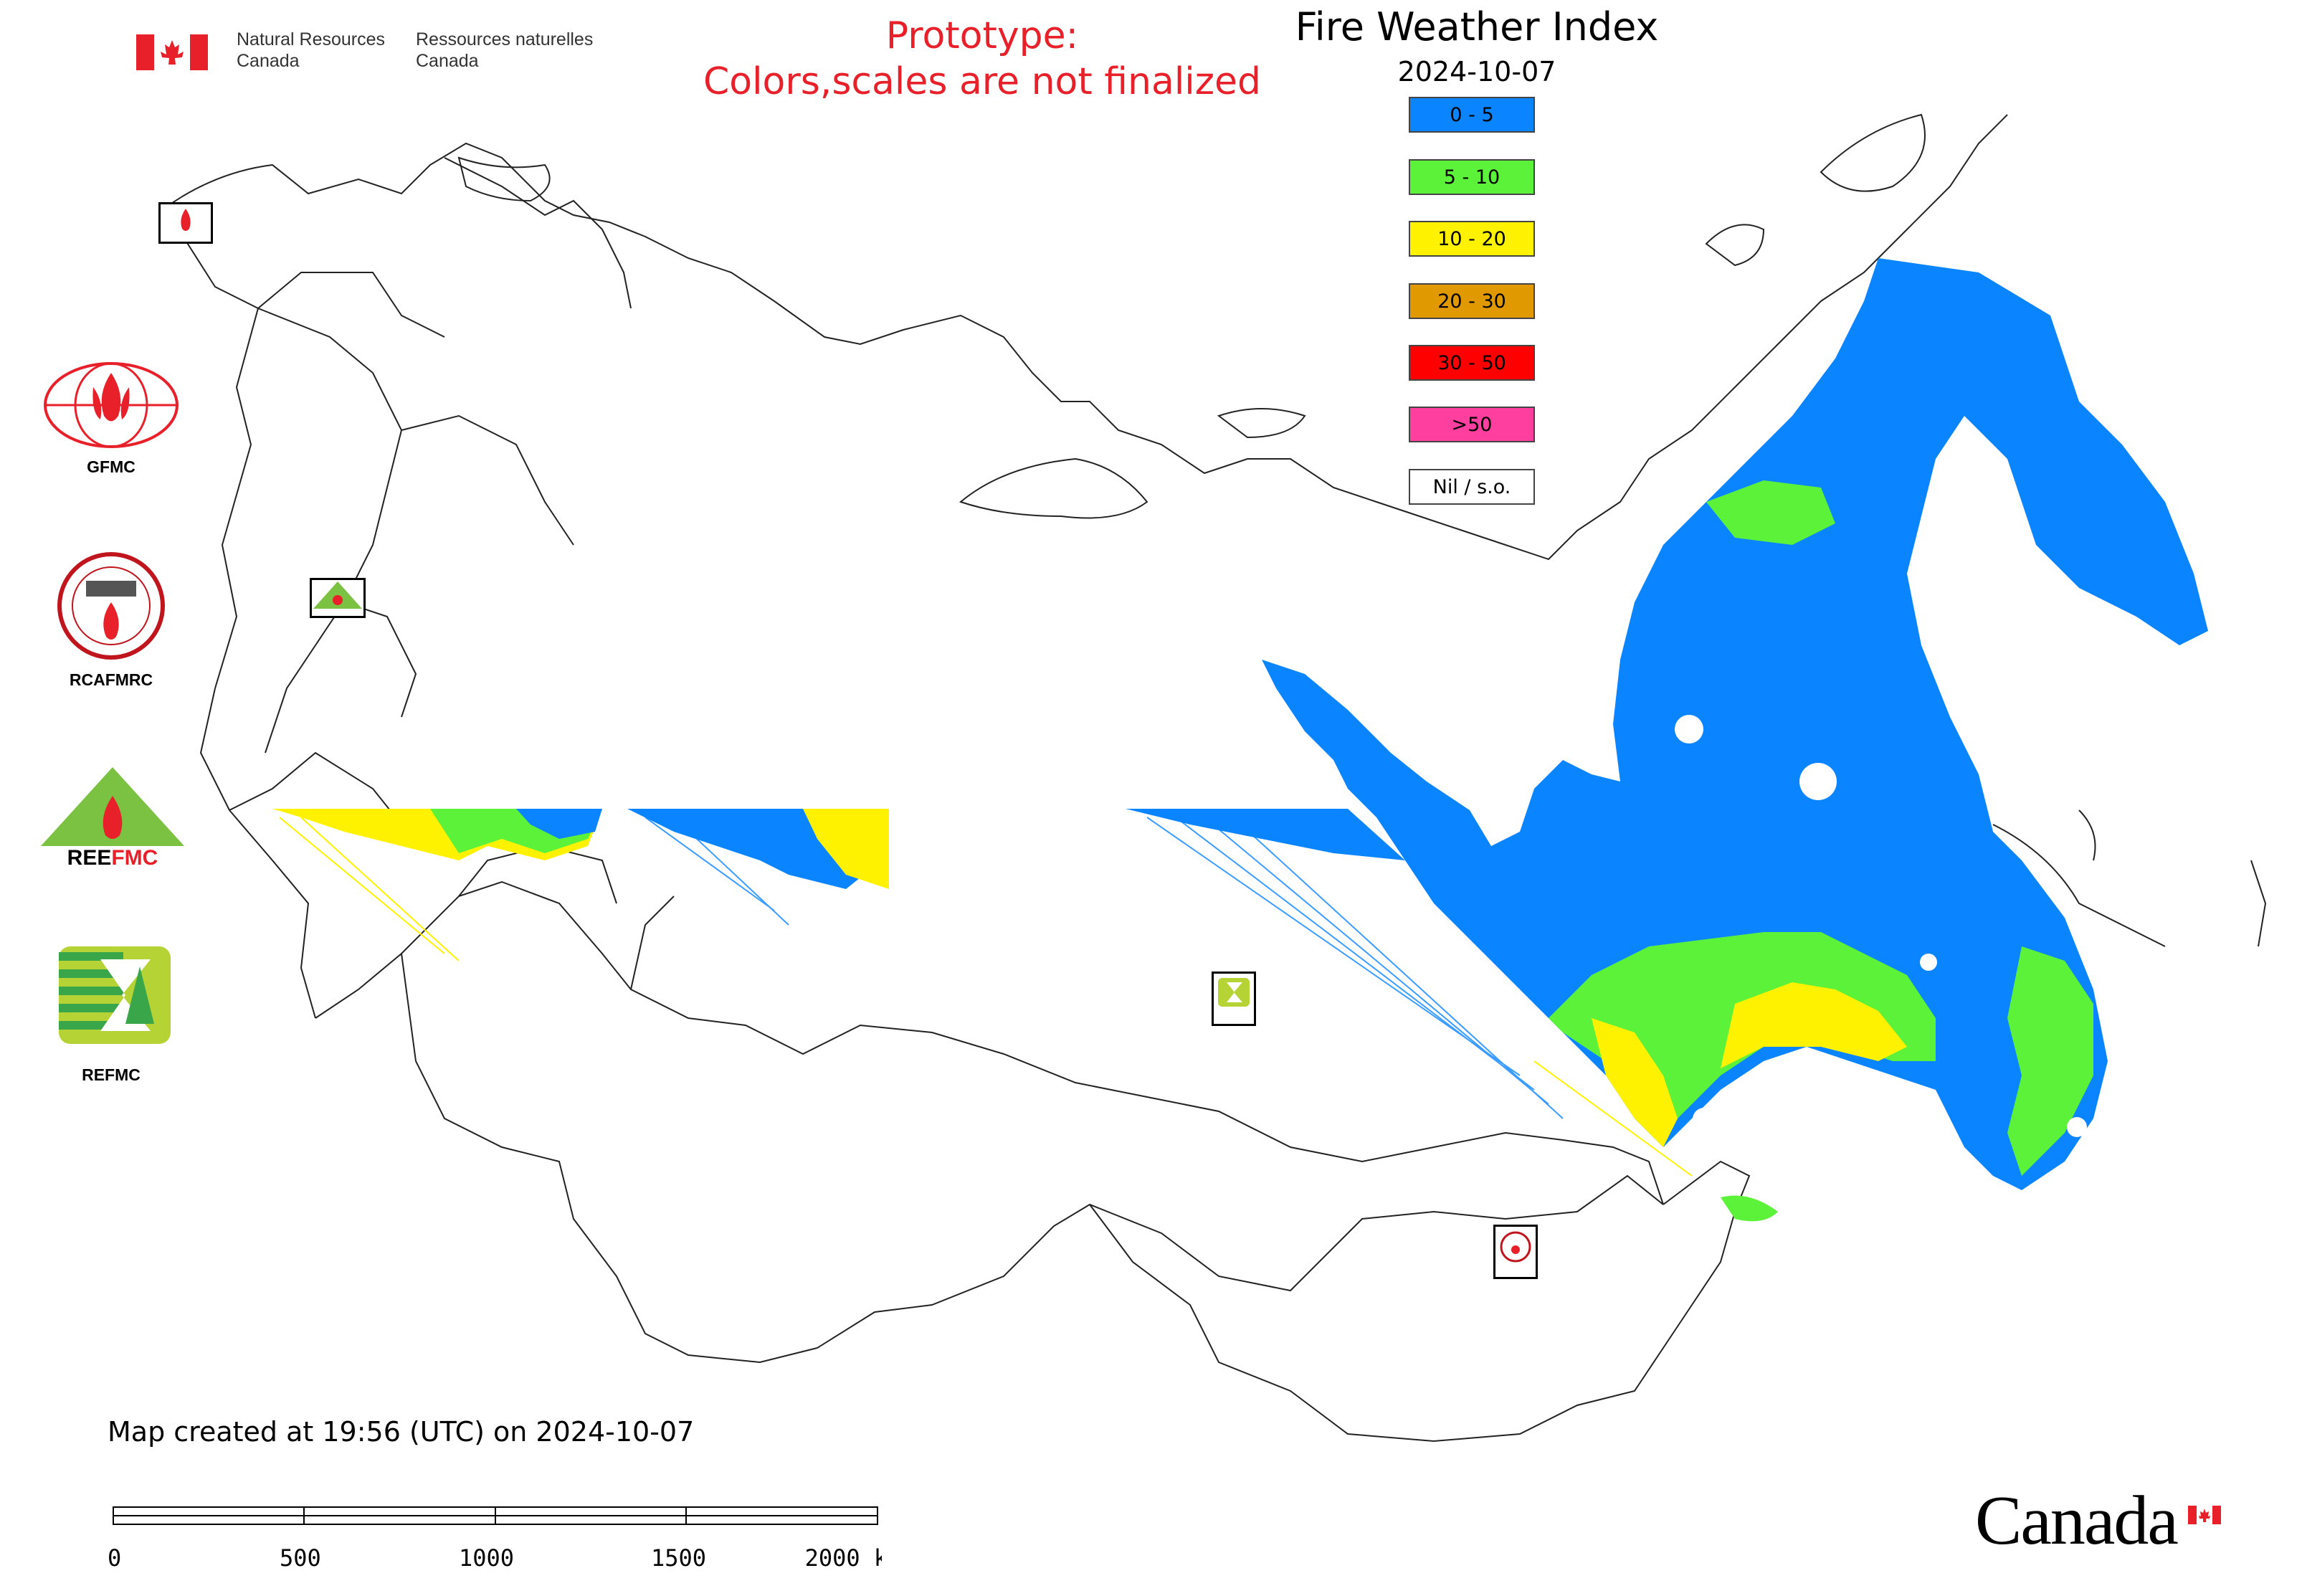 The image size is (2302, 1596). I want to click on fwi-streaks, so click(1105, 968).